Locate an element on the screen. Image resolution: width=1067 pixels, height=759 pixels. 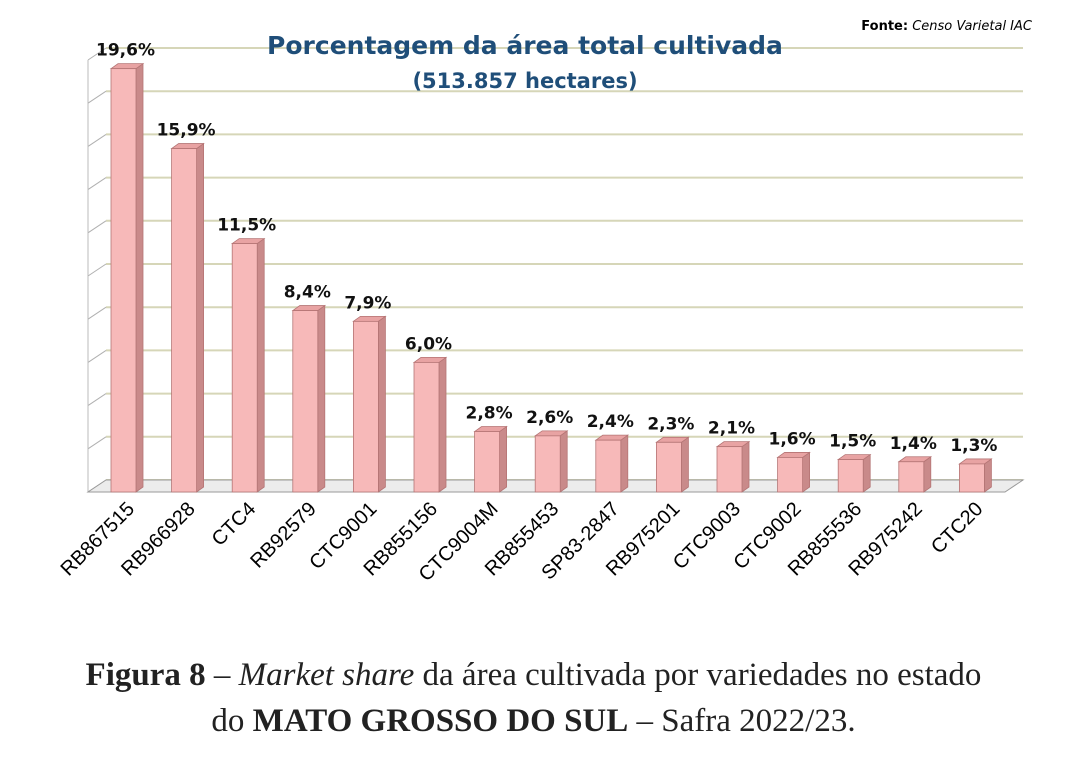
data-label: 1,4% is located at coordinates (913, 444).